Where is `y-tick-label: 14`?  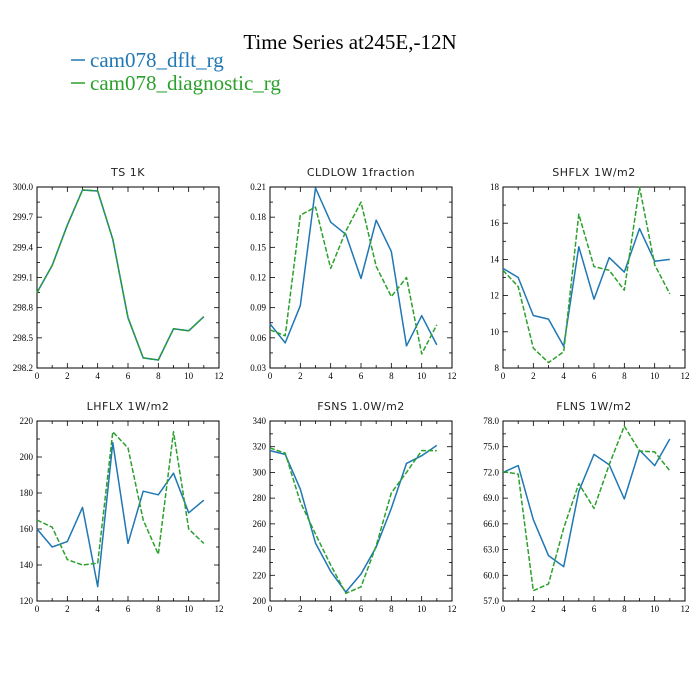 y-tick-label: 14 is located at coordinates (495, 259).